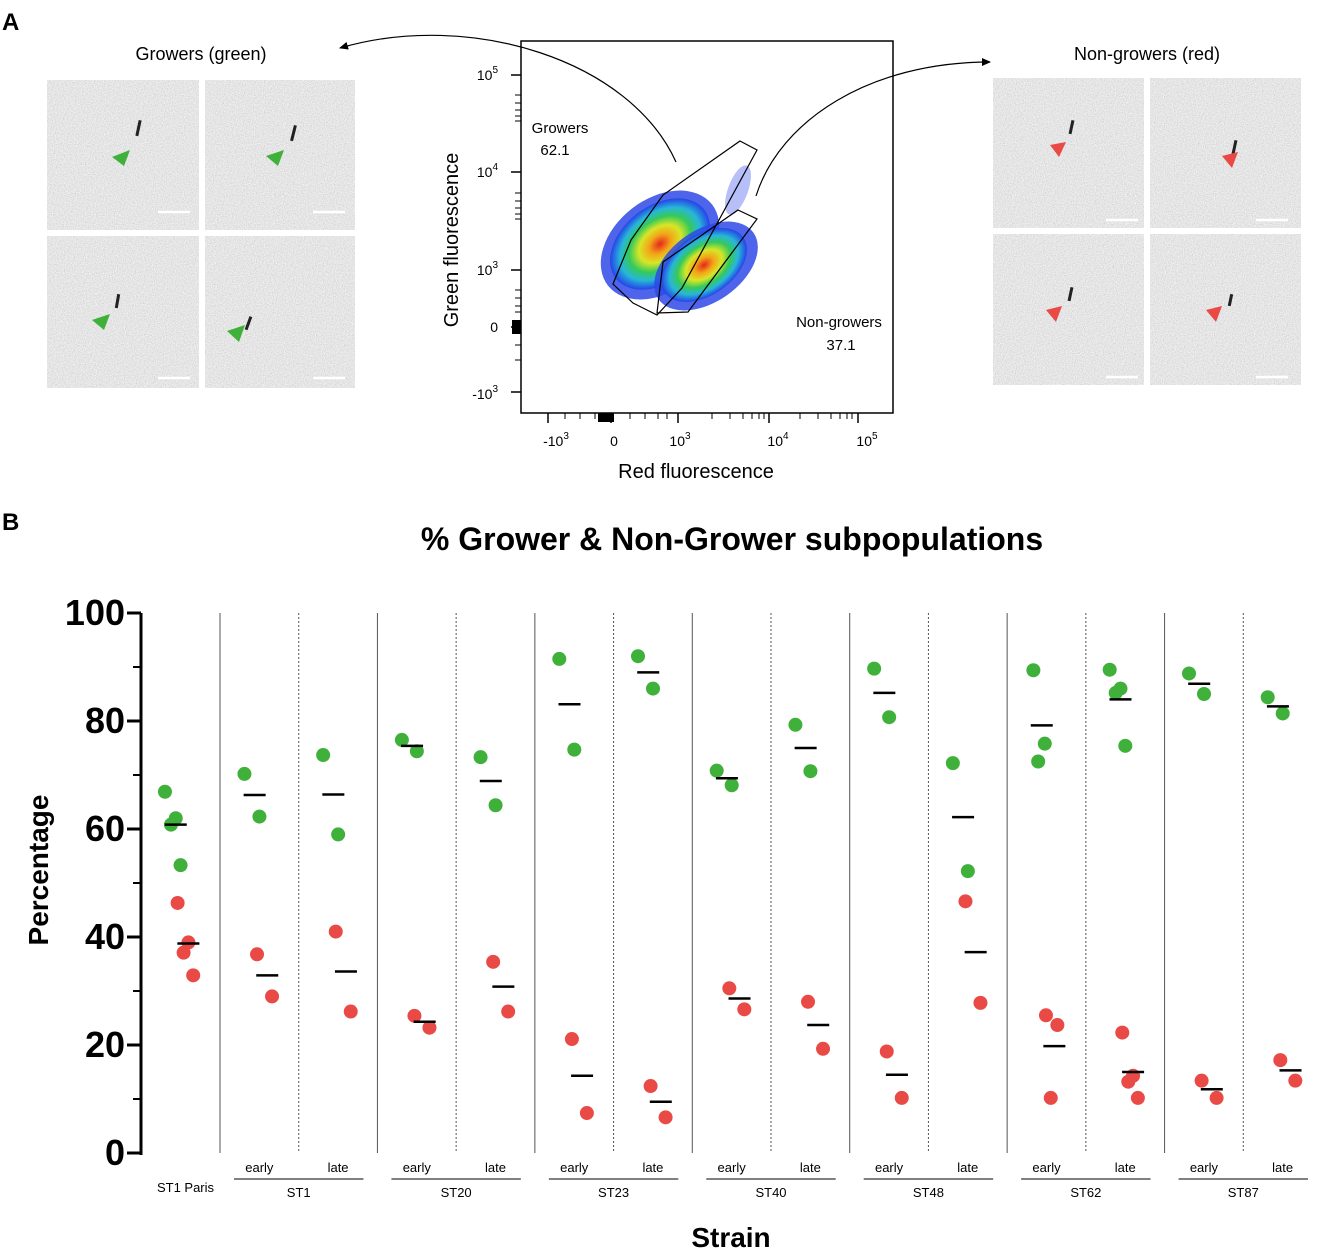 The height and width of the screenshot is (1256, 1328). What do you see at coordinates (696, 472) in the screenshot?
I see `flow-x-axis-label: Red fluorescence` at bounding box center [696, 472].